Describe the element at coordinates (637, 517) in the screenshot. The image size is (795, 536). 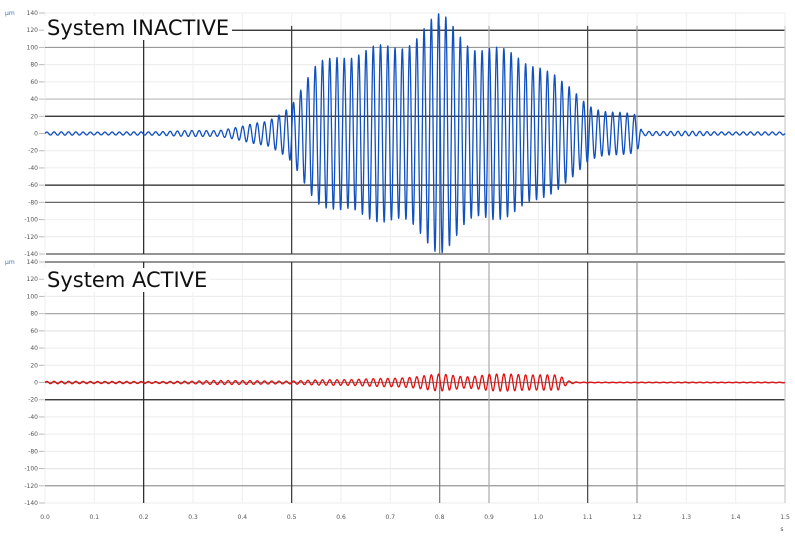
I see `x-tick-label: 1.2` at that location.